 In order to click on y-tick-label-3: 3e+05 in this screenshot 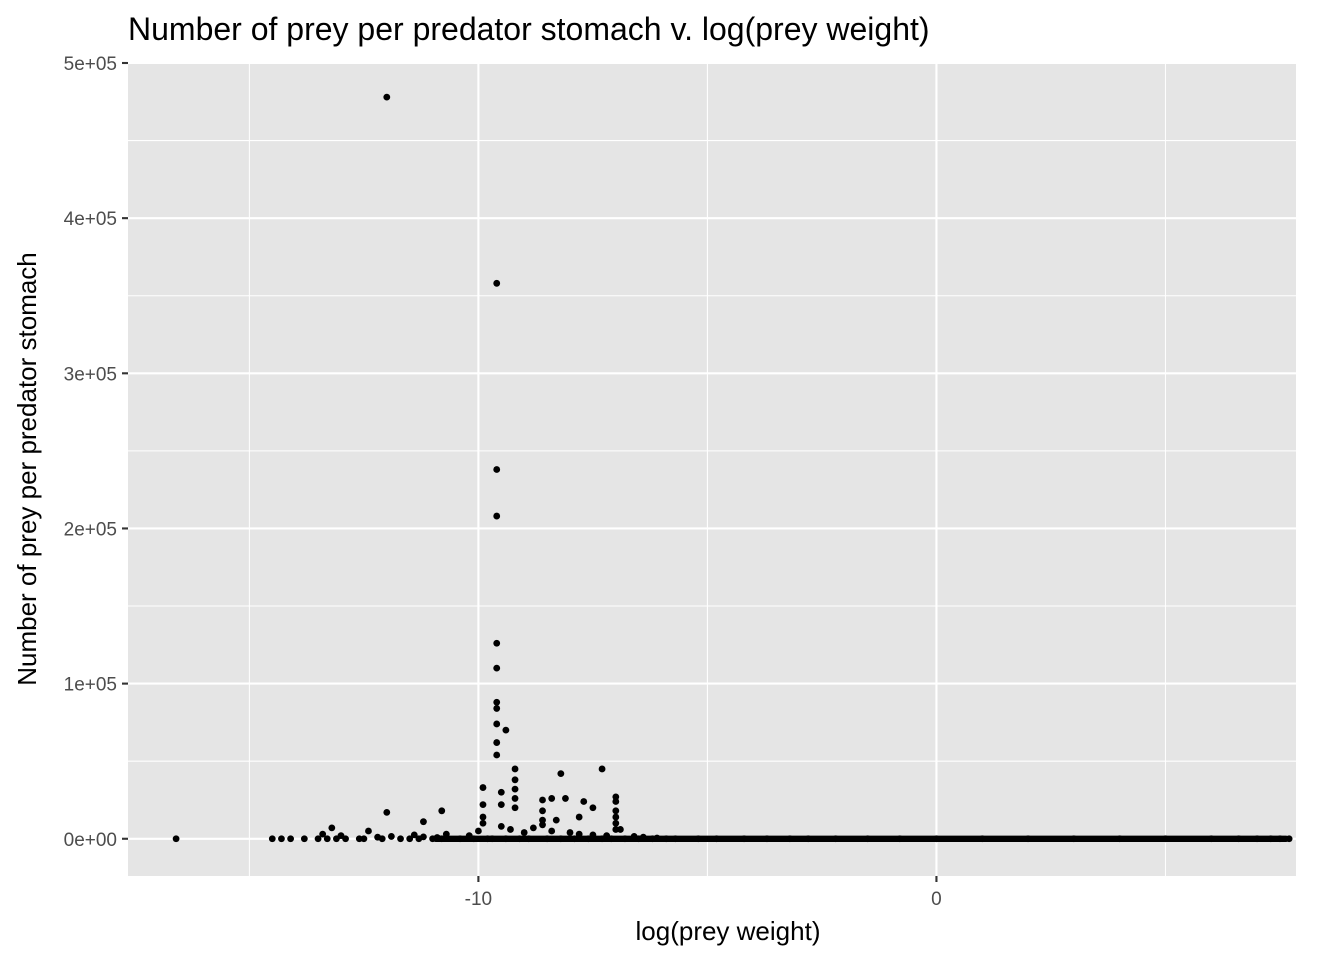, I will do `click(90, 374)`.